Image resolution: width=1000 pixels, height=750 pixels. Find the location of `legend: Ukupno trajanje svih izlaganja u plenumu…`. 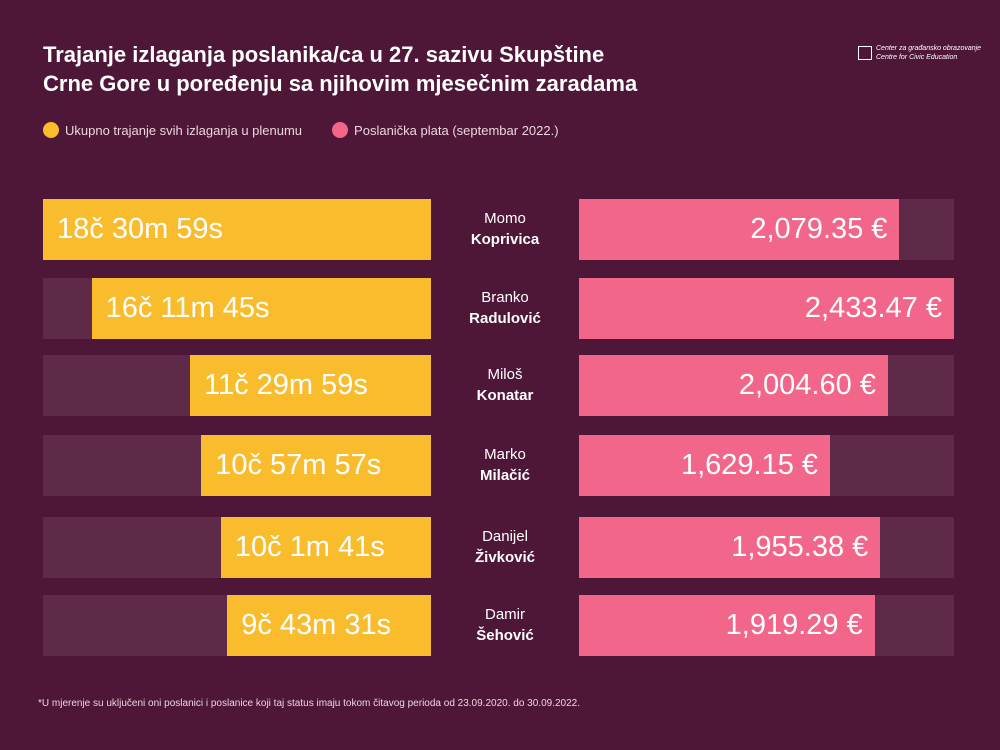

legend: Ukupno trajanje svih izlaganja u plenumu… is located at coordinates (301, 130).